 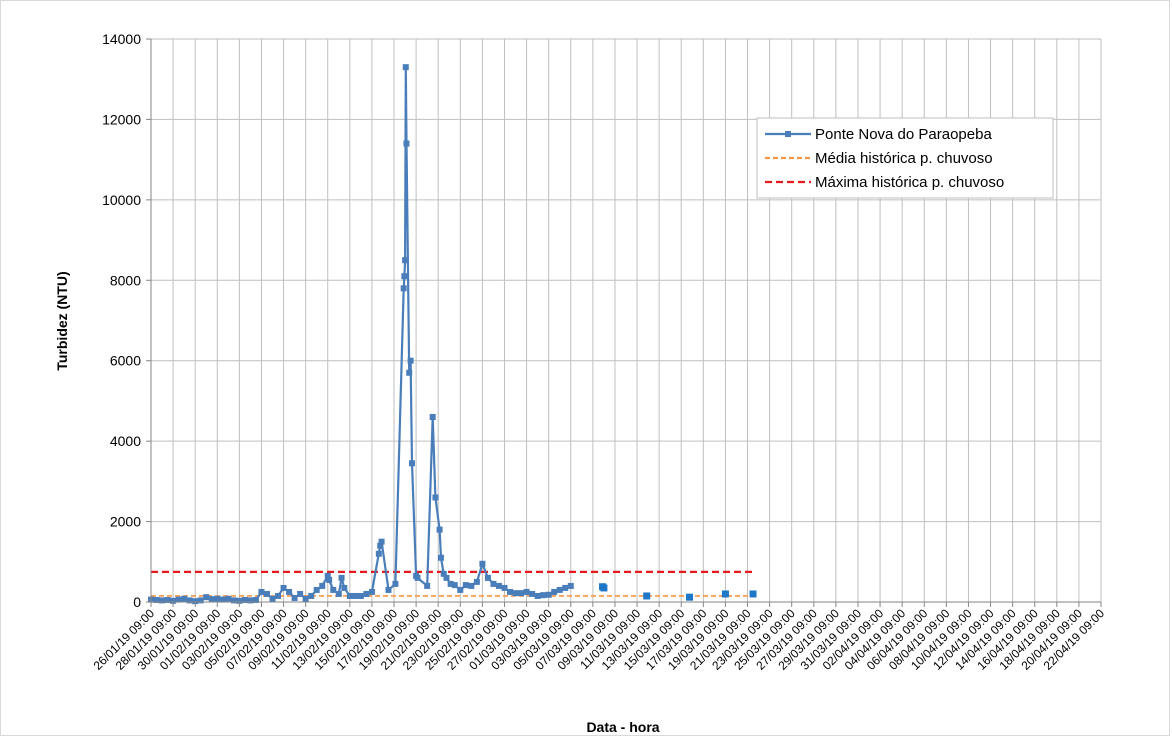 What do you see at coordinates (622, 727) in the screenshot?
I see `x-axis-title: Data - hora` at bounding box center [622, 727].